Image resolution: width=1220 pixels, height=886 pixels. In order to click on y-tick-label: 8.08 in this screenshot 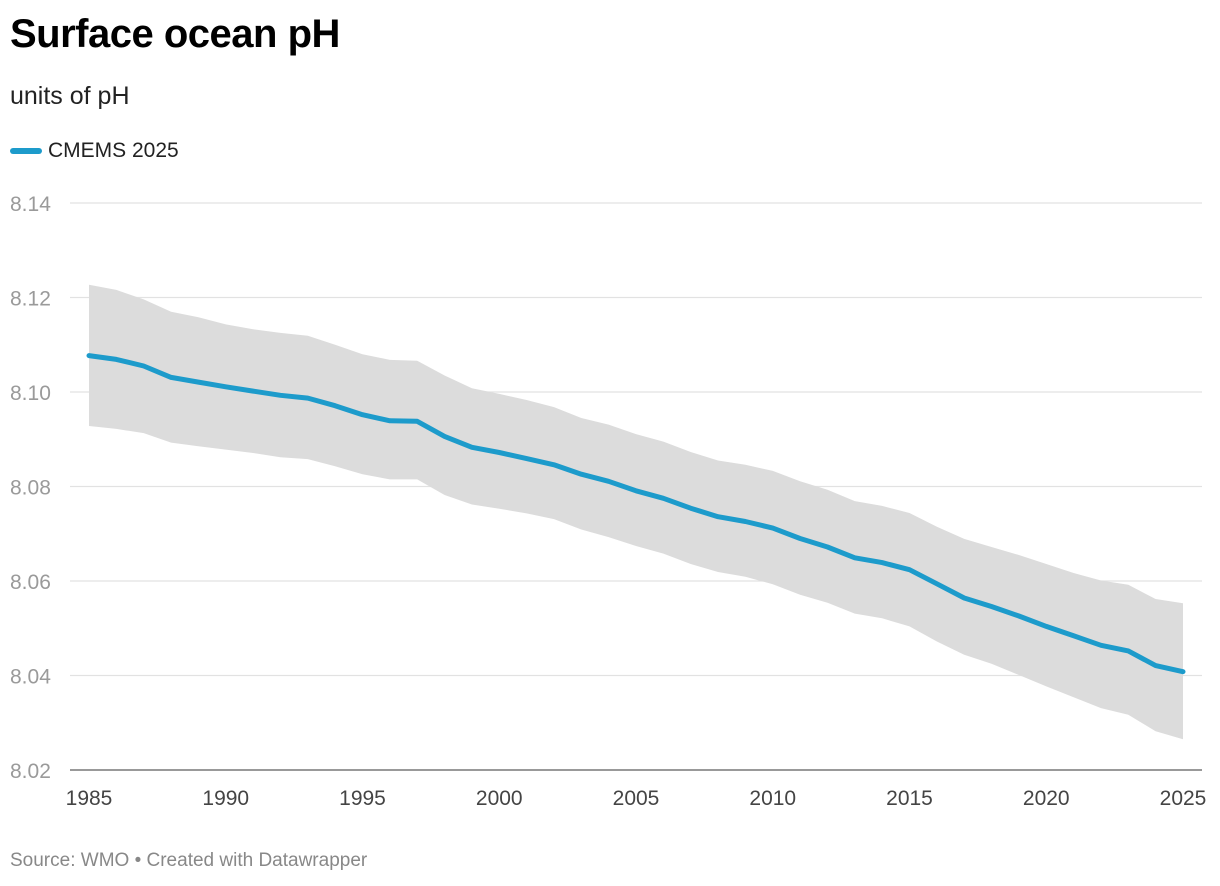, I will do `click(30, 488)`.